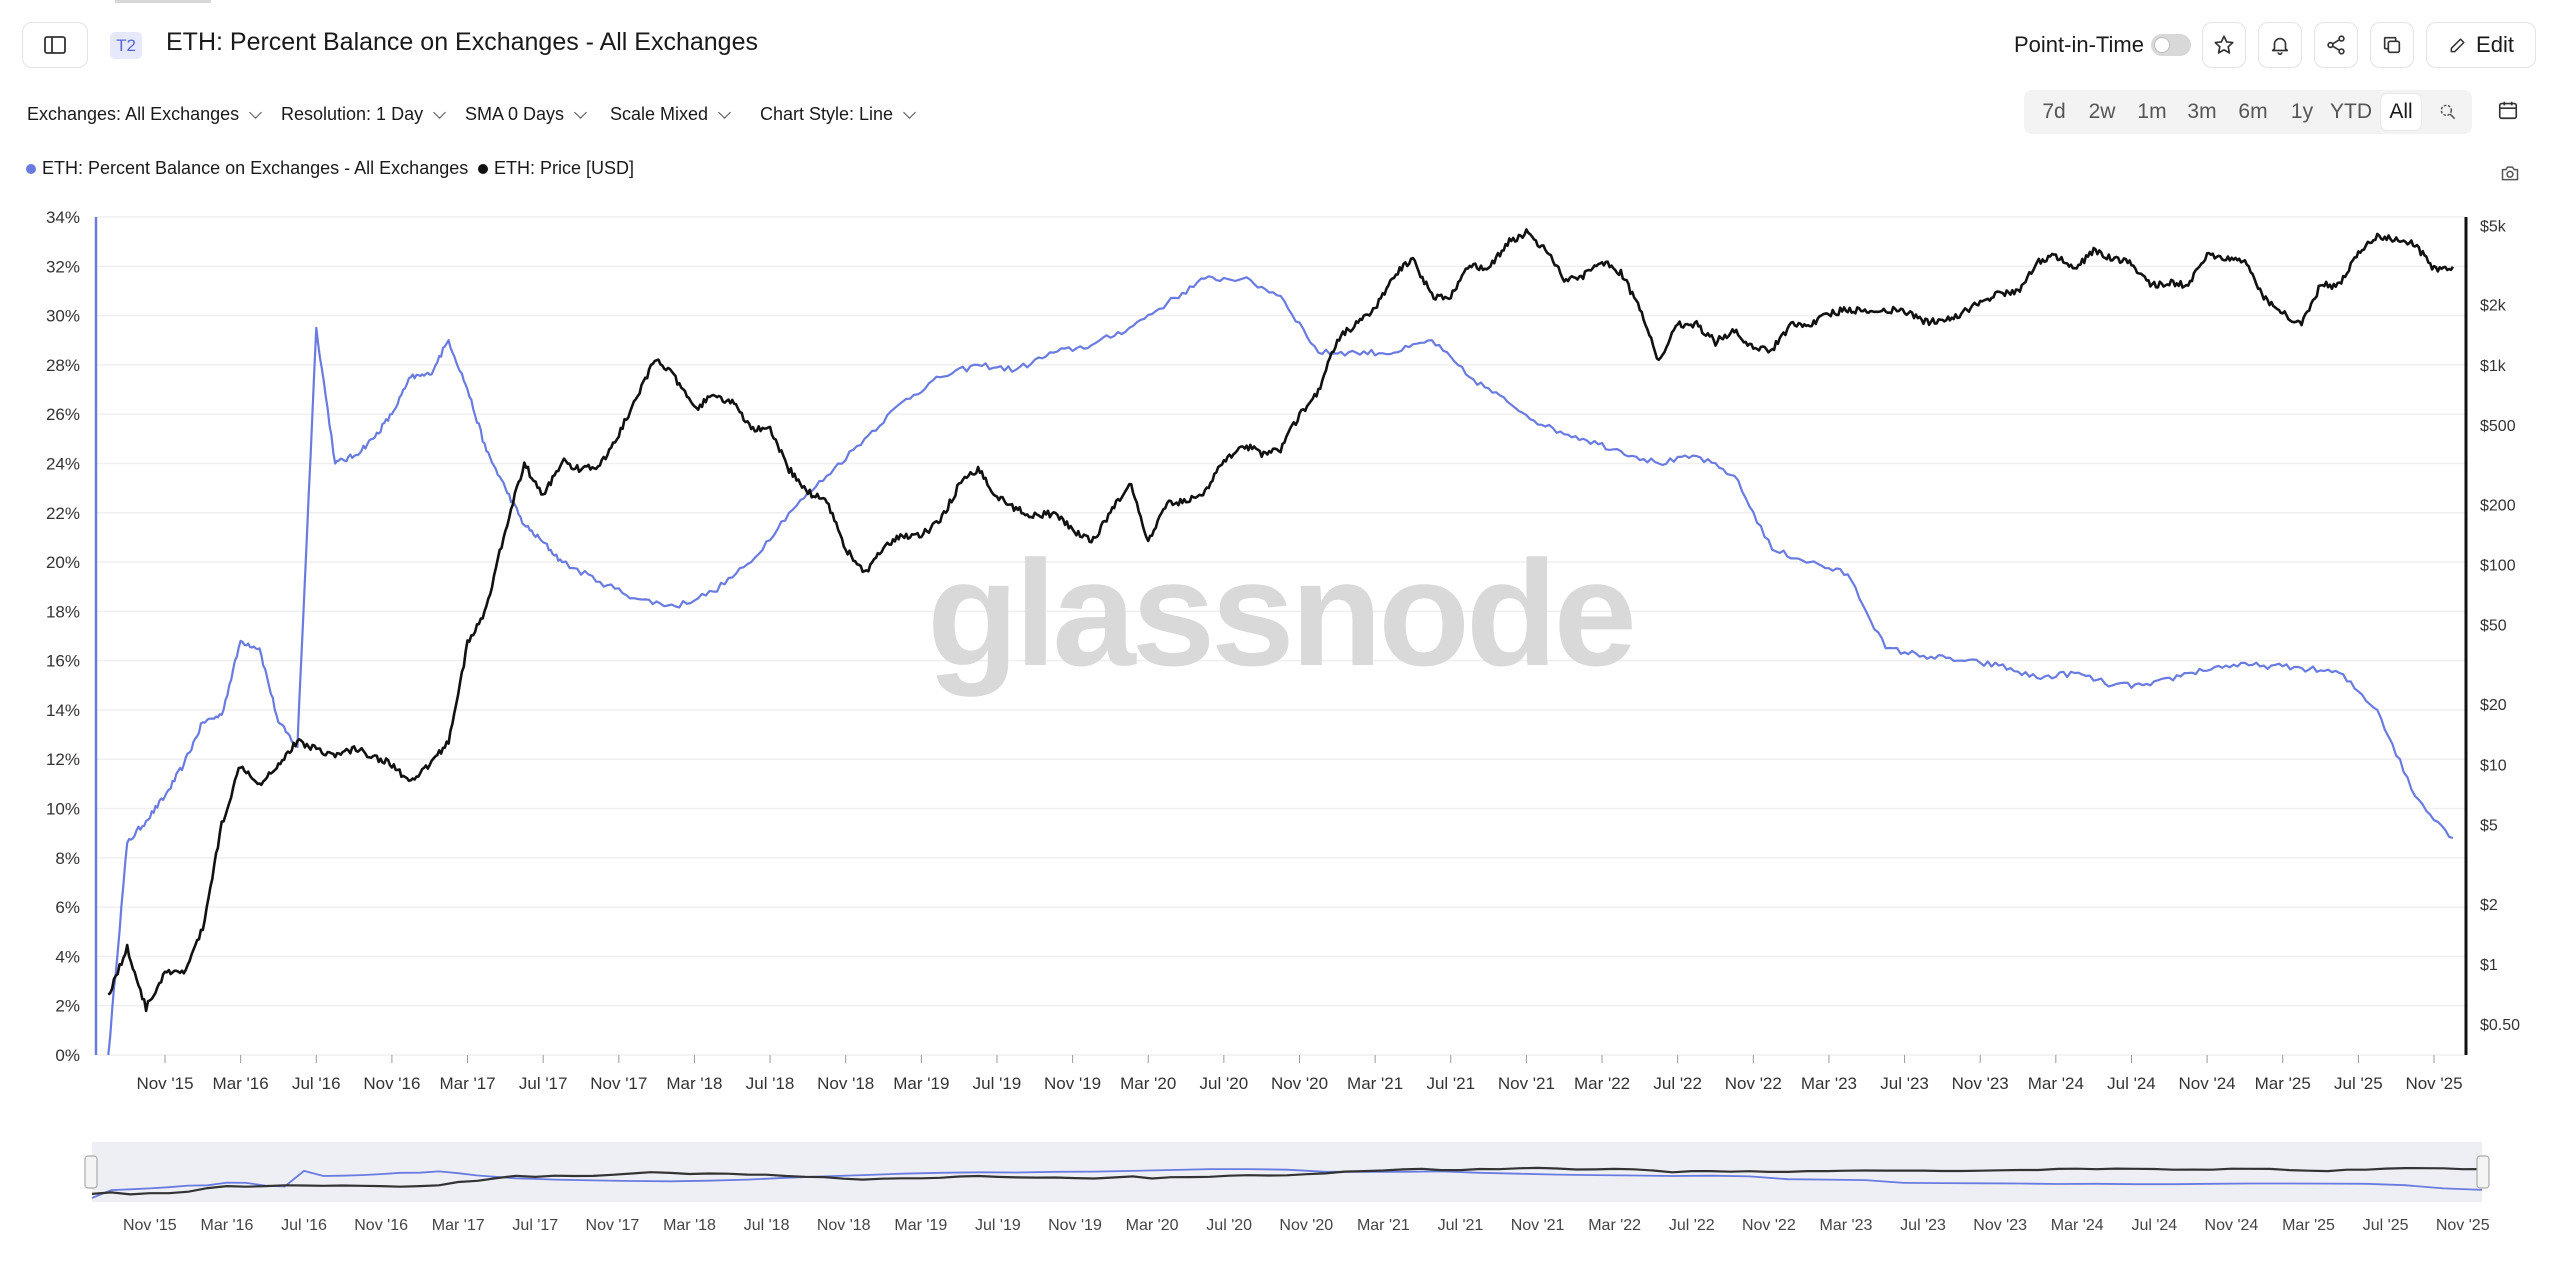 The width and height of the screenshot is (2560, 1264). Describe the element at coordinates (920, 1225) in the screenshot. I see `navigator-tick-label: Mar '19` at that location.